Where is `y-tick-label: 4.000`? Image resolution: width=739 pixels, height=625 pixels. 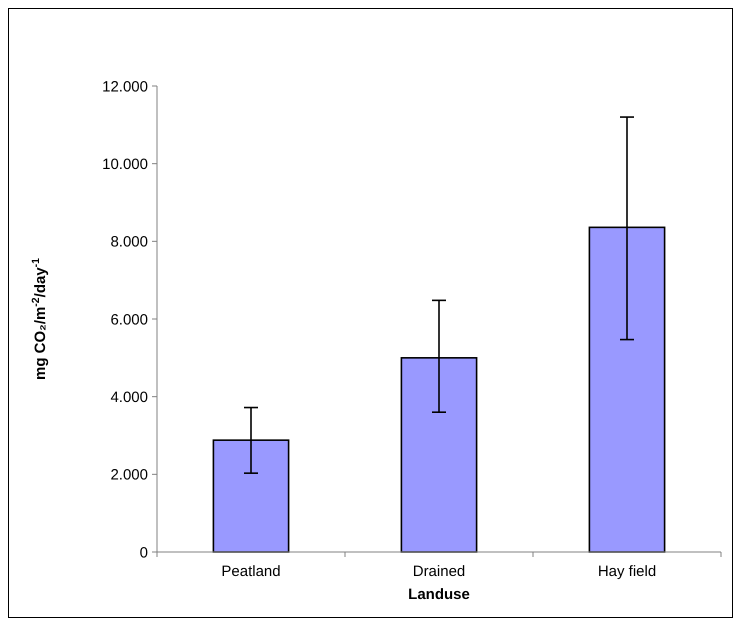 y-tick-label: 4.000 is located at coordinates (129, 397).